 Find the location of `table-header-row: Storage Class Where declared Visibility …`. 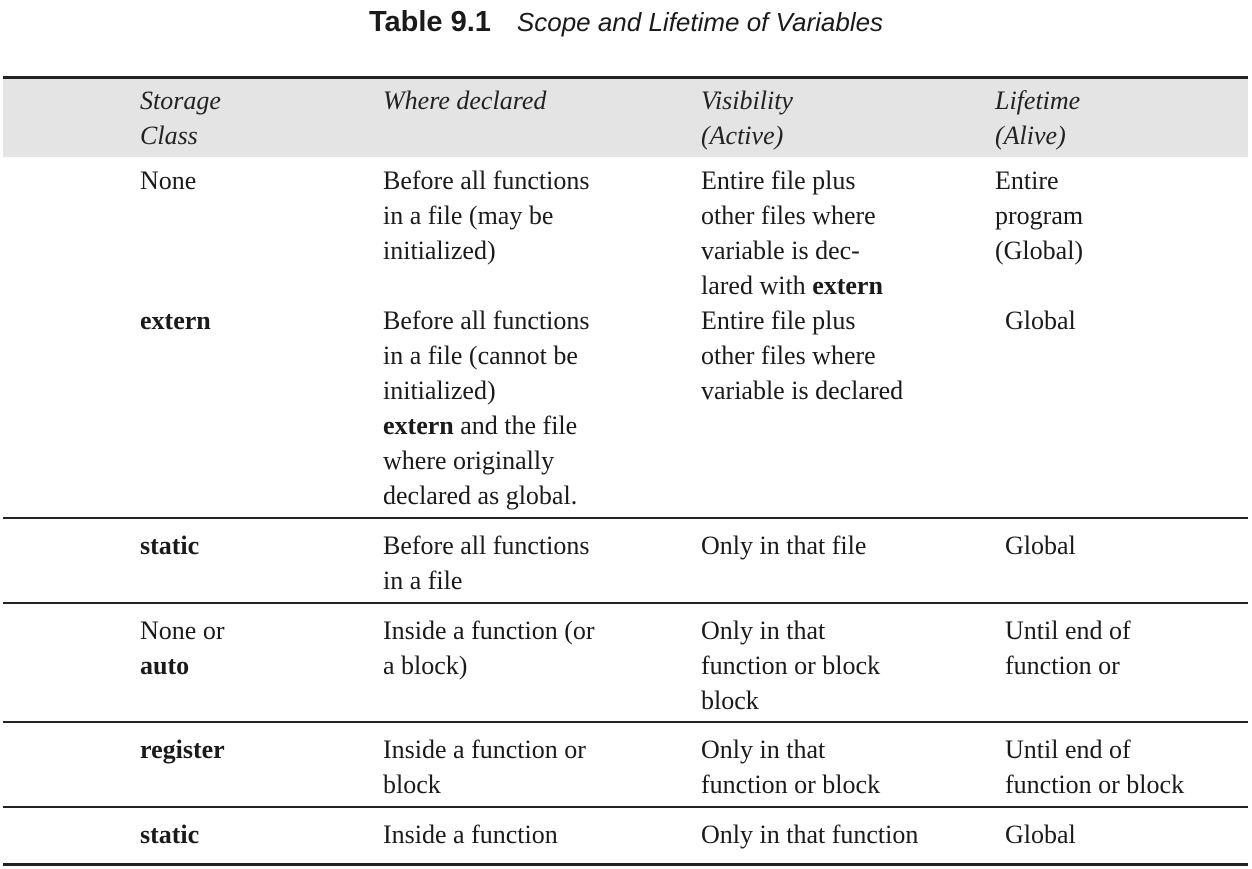

table-header-row: Storage Class Where declared Visibility … is located at coordinates (625, 118).